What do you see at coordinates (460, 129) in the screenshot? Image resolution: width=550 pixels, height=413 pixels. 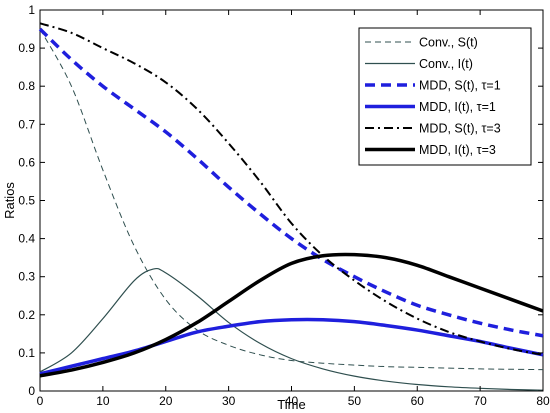 I see `legend-label-5: MDD, S(t), τ=3` at bounding box center [460, 129].